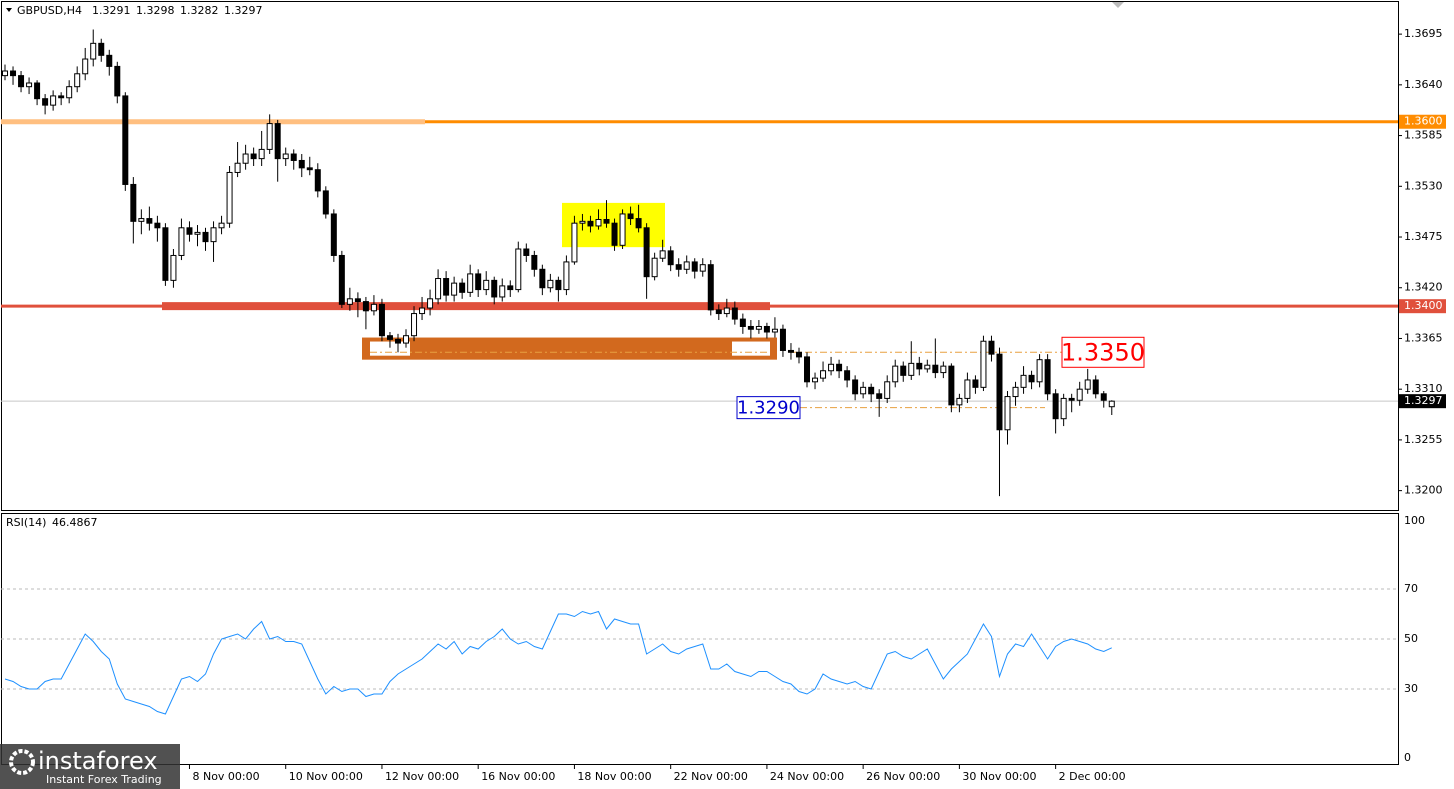  Describe the element at coordinates (111, 10) in the screenshot. I see `open-price: 1.3291` at that location.